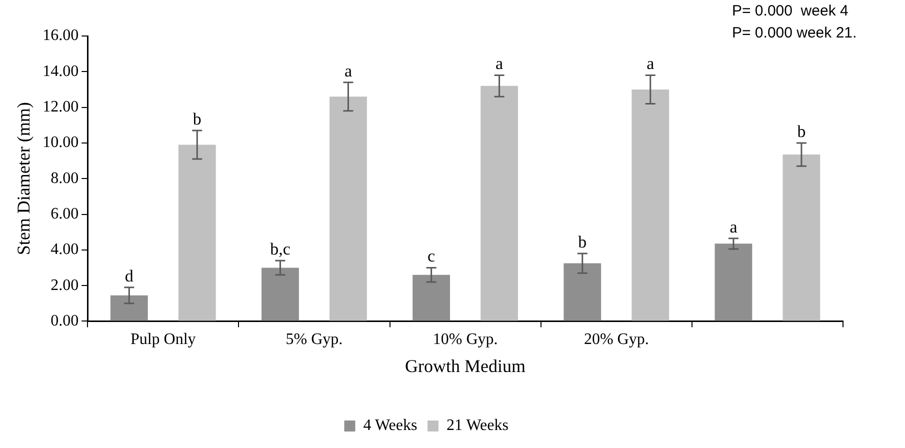 The width and height of the screenshot is (905, 448). I want to click on data-label: c, so click(432, 256).